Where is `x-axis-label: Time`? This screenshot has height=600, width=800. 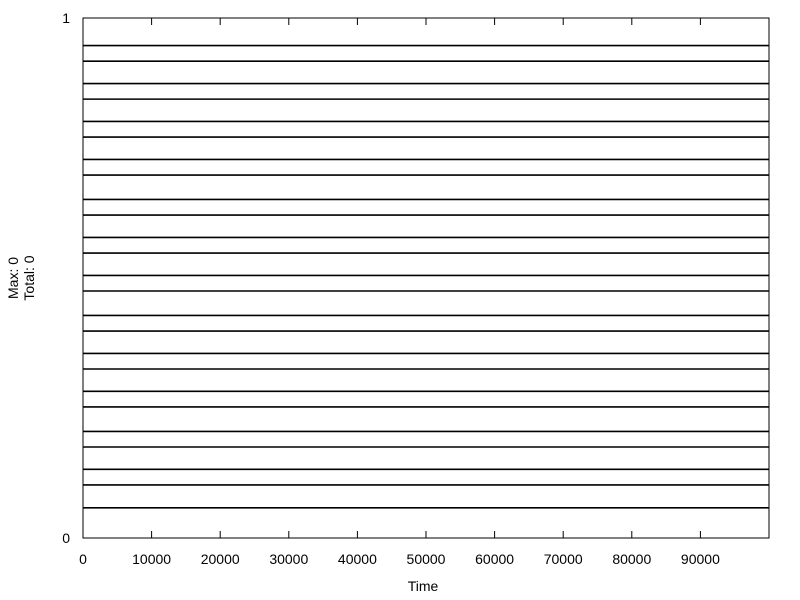 x-axis-label: Time is located at coordinates (423, 586).